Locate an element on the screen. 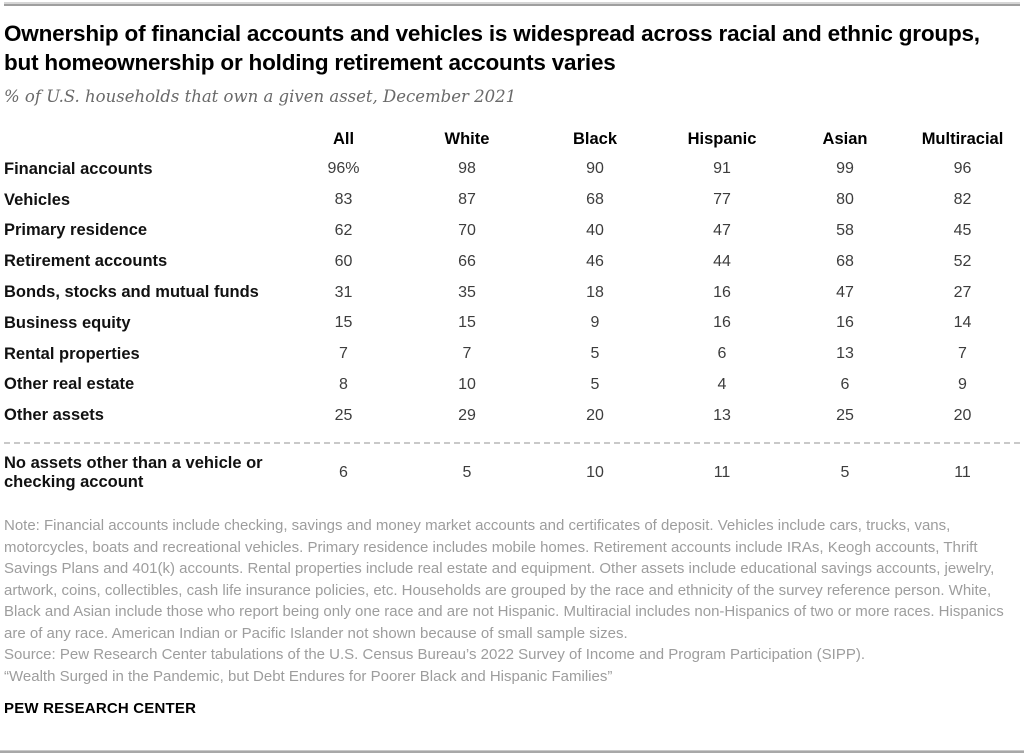 Image resolution: width=1024 pixels, height=755 pixels. value-cell: 99 is located at coordinates (845, 169).